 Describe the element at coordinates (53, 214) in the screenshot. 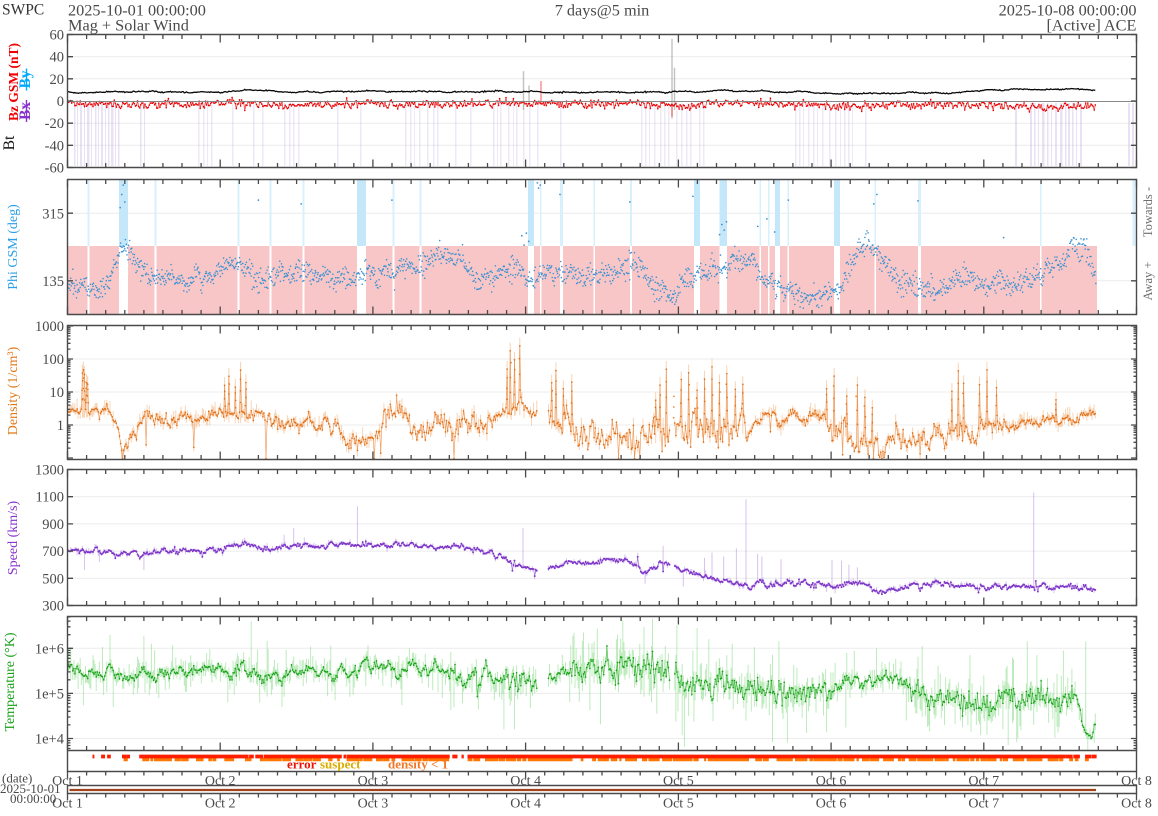

I see `svg-text: 315` at that location.